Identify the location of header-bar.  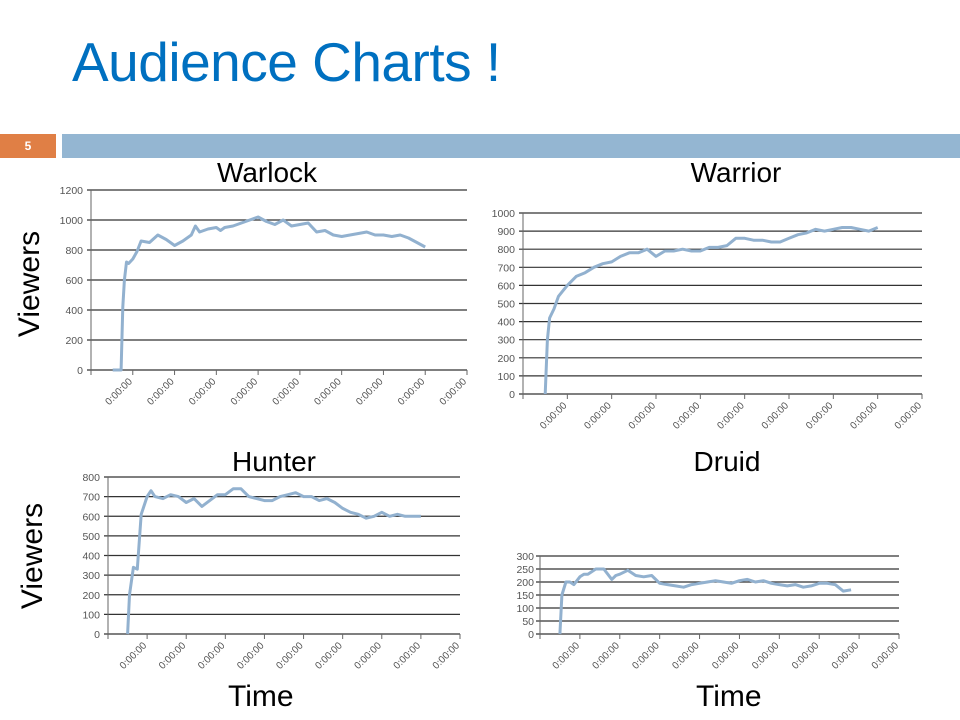
(511, 146).